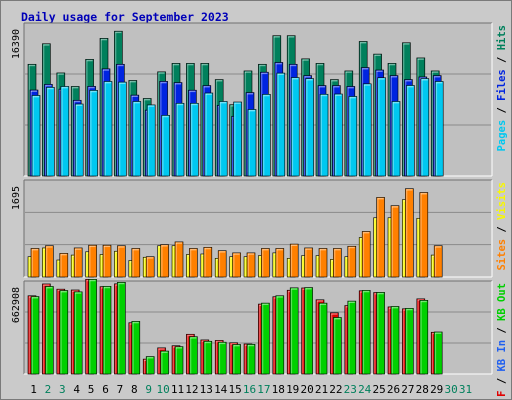 Image resolution: width=512 pixels, height=400 pixels. I want to click on x-day-label: 14, so click(221, 389).